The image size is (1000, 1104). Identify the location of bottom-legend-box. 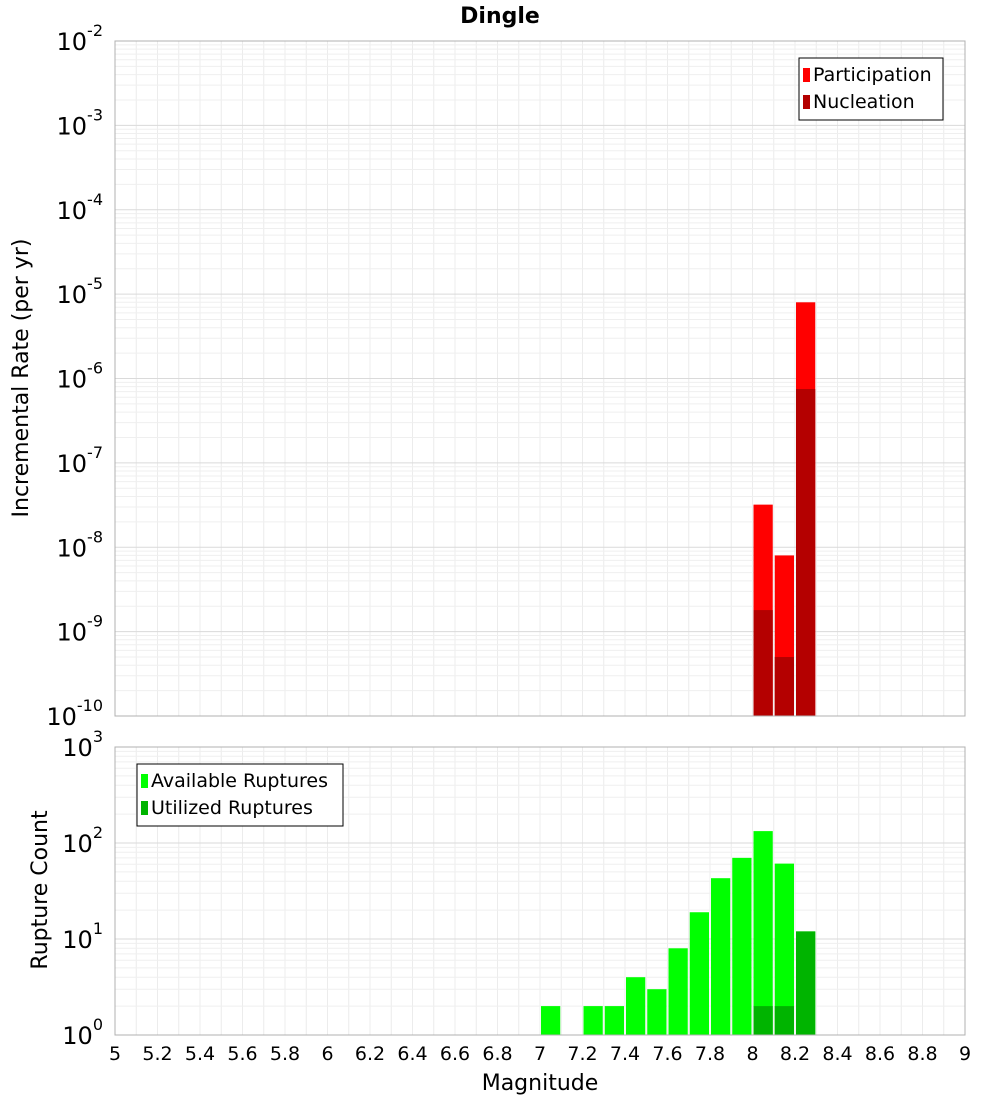
(240, 795).